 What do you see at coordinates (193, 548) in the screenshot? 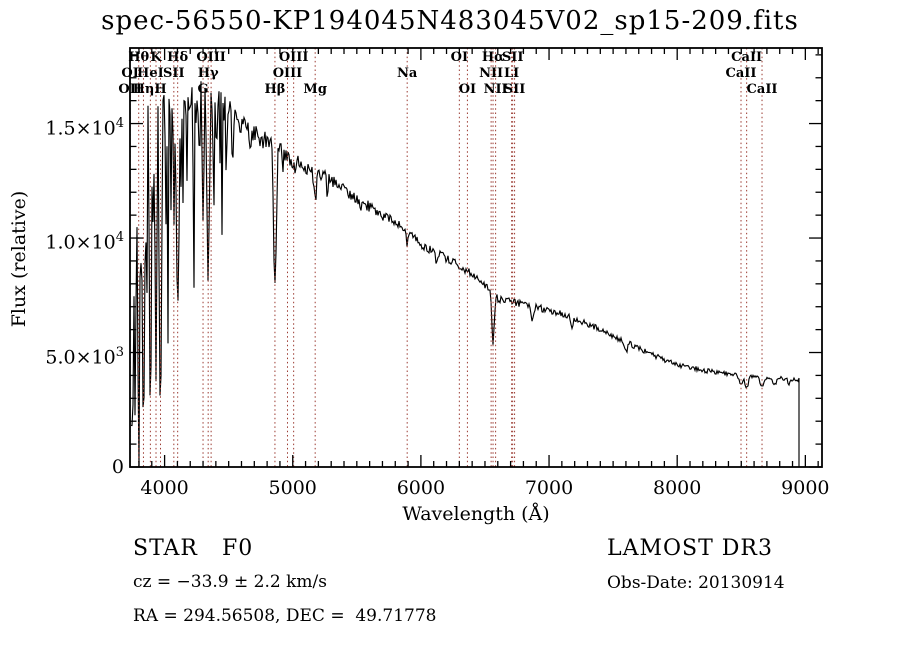
I see `object-class-text: STAR F0` at bounding box center [193, 548].